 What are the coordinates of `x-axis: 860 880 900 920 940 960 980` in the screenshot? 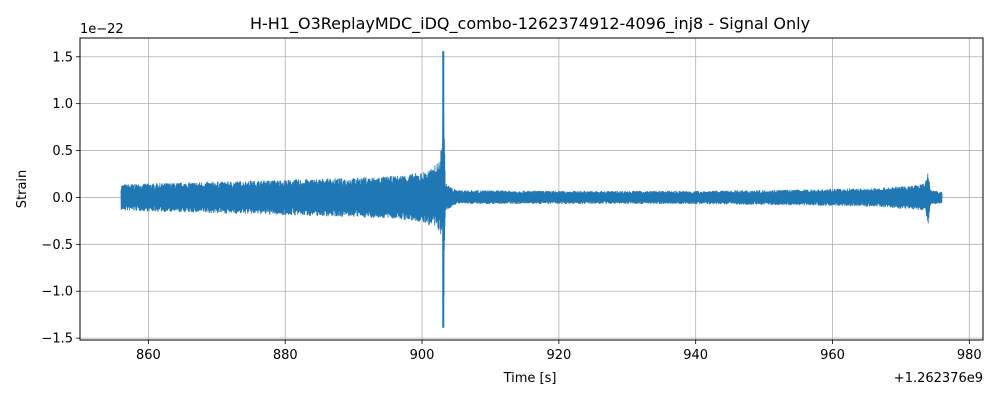 It's located at (559, 351).